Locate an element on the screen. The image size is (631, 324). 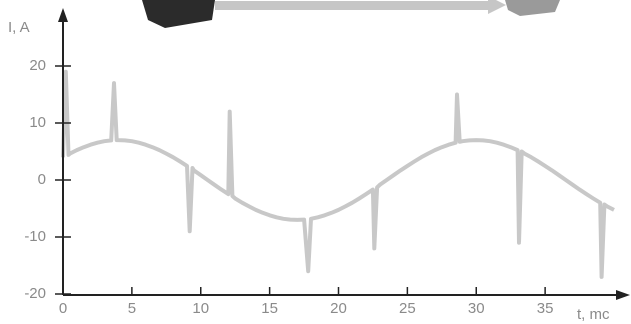
x-tick-label: 5 is located at coordinates (132, 308).